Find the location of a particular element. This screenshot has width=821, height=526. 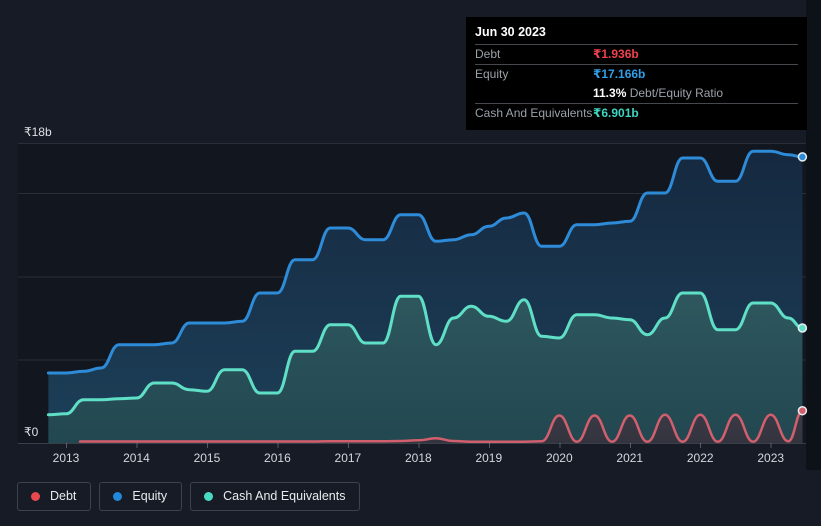

x-axis-label-2022: 2022 is located at coordinates (700, 458).